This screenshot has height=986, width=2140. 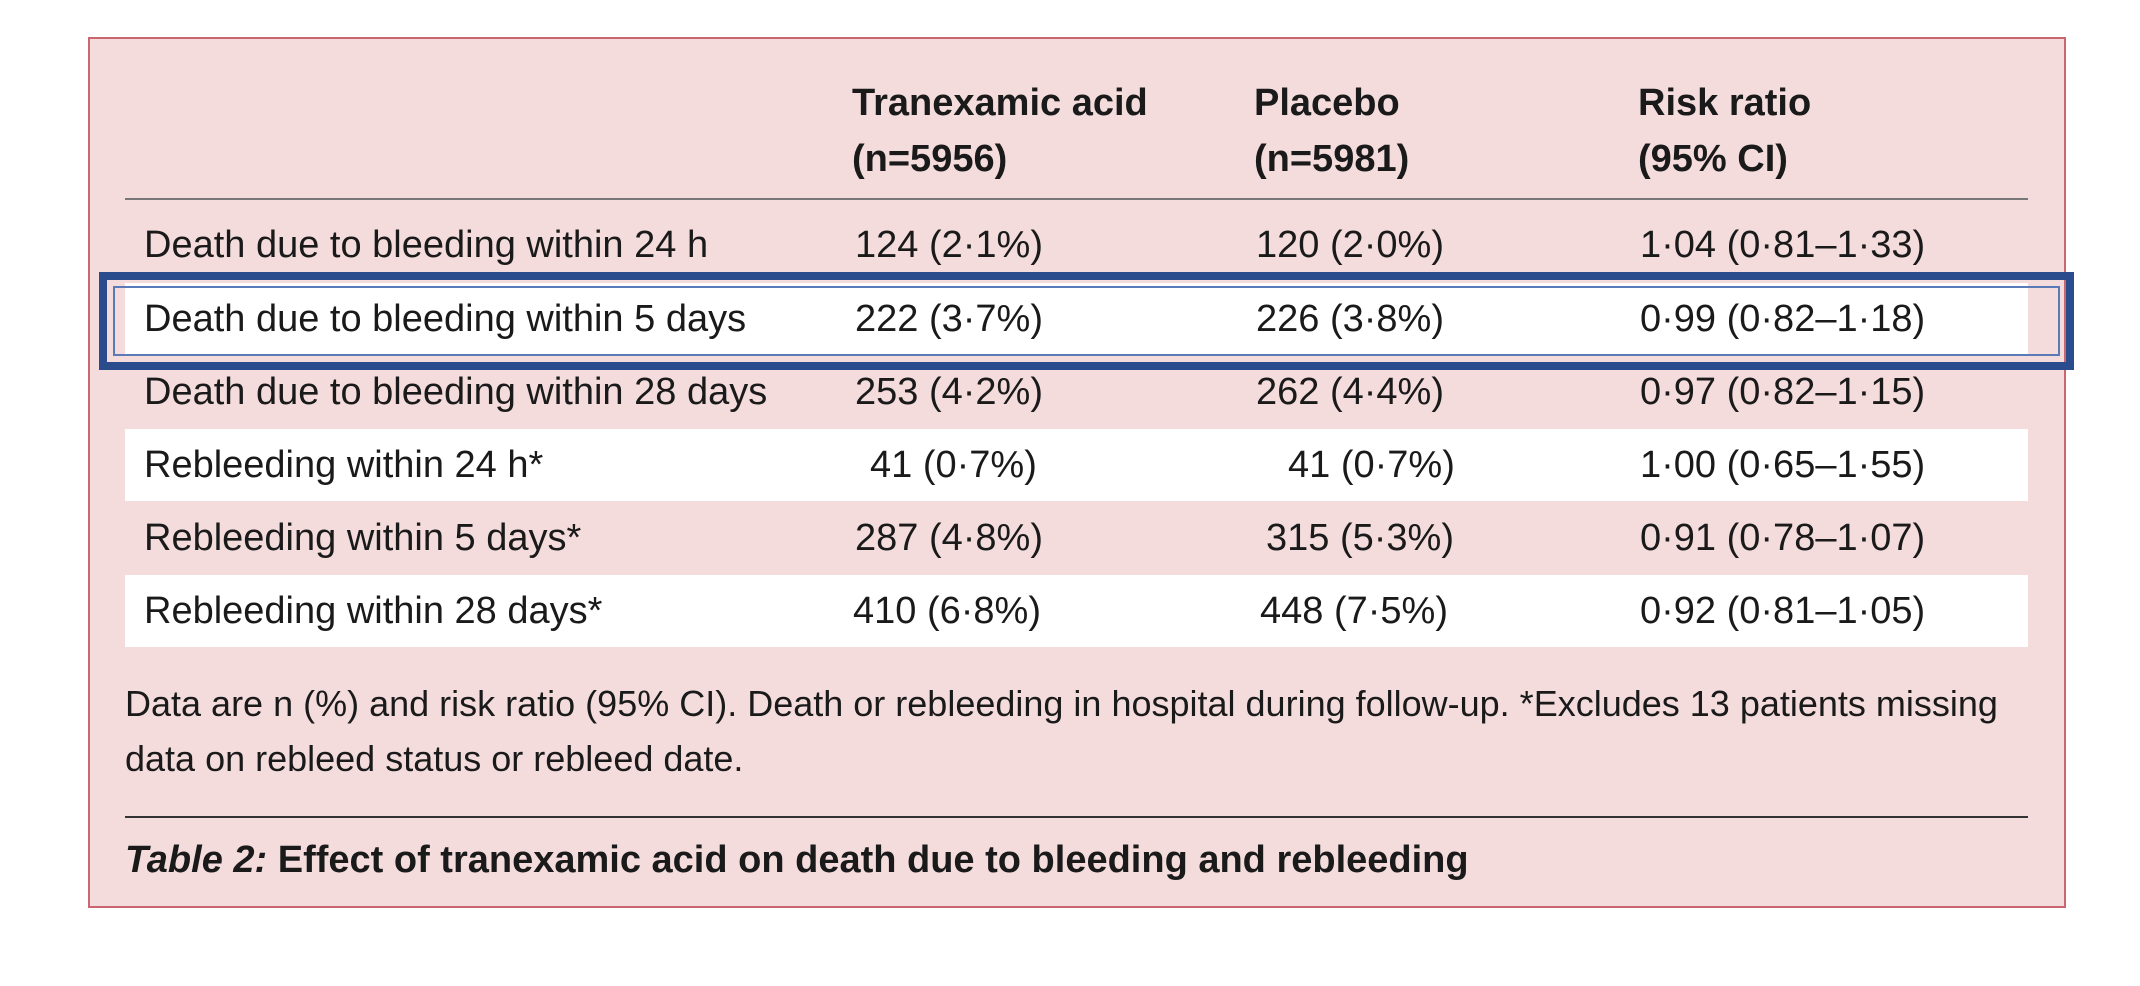 I want to click on cell-risk-ratio: 0·92 (0·81–1·05), so click(x=1783, y=611).